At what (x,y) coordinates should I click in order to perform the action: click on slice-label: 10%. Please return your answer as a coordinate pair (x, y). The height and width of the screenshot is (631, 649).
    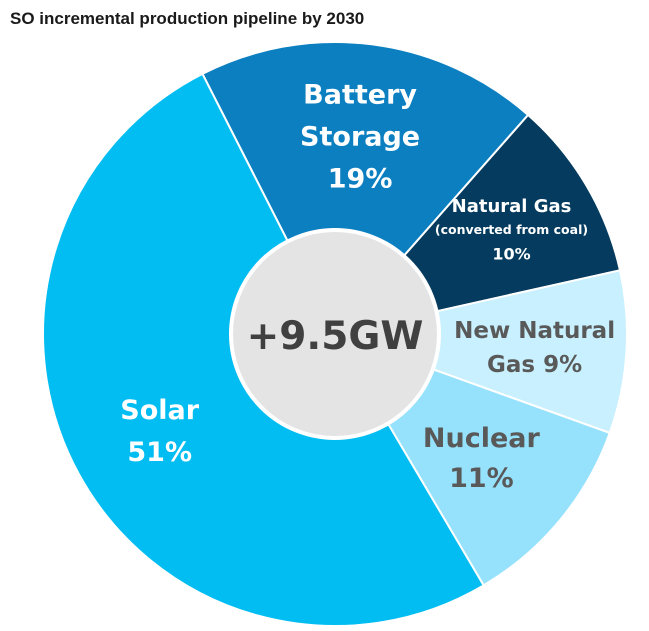
    Looking at the image, I should click on (511, 253).